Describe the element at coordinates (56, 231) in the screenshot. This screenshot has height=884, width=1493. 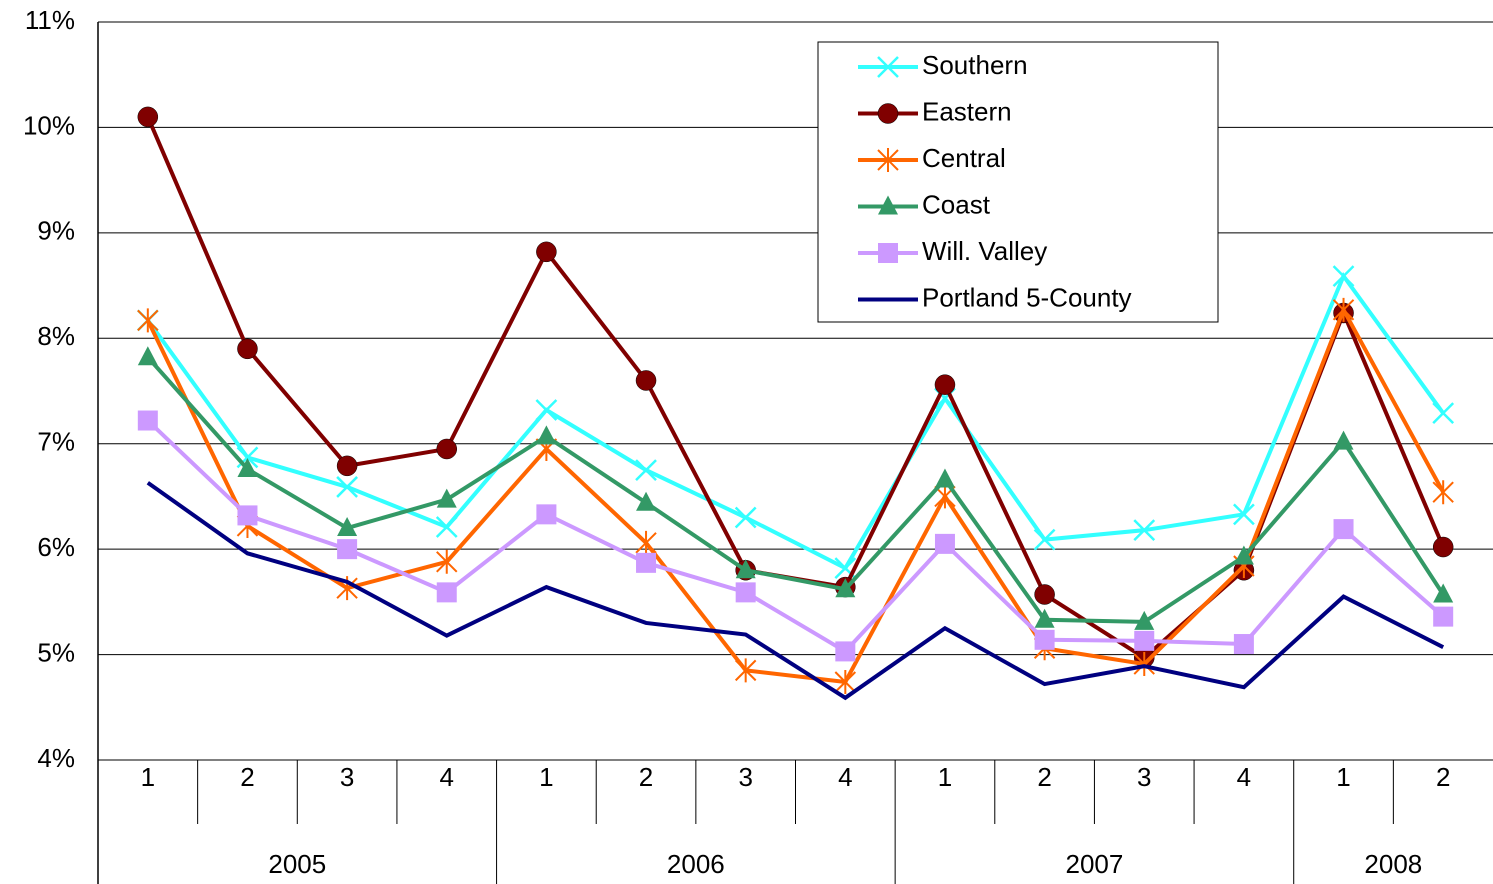
I see `y-tick-label: 9%` at that location.